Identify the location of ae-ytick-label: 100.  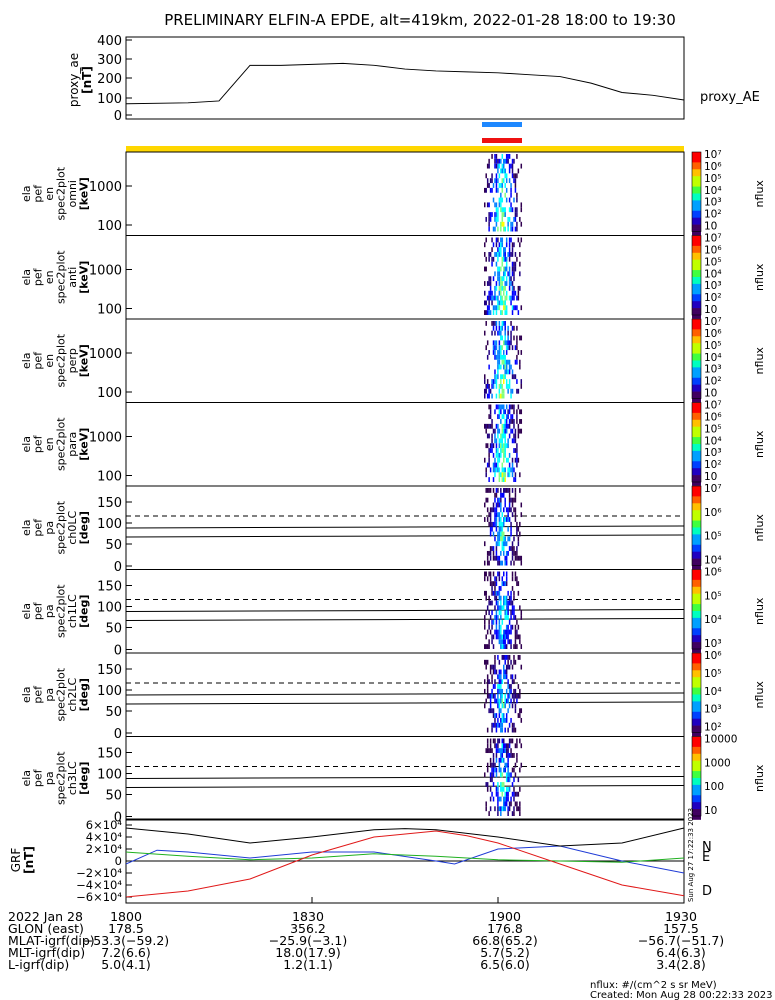
(109, 99).